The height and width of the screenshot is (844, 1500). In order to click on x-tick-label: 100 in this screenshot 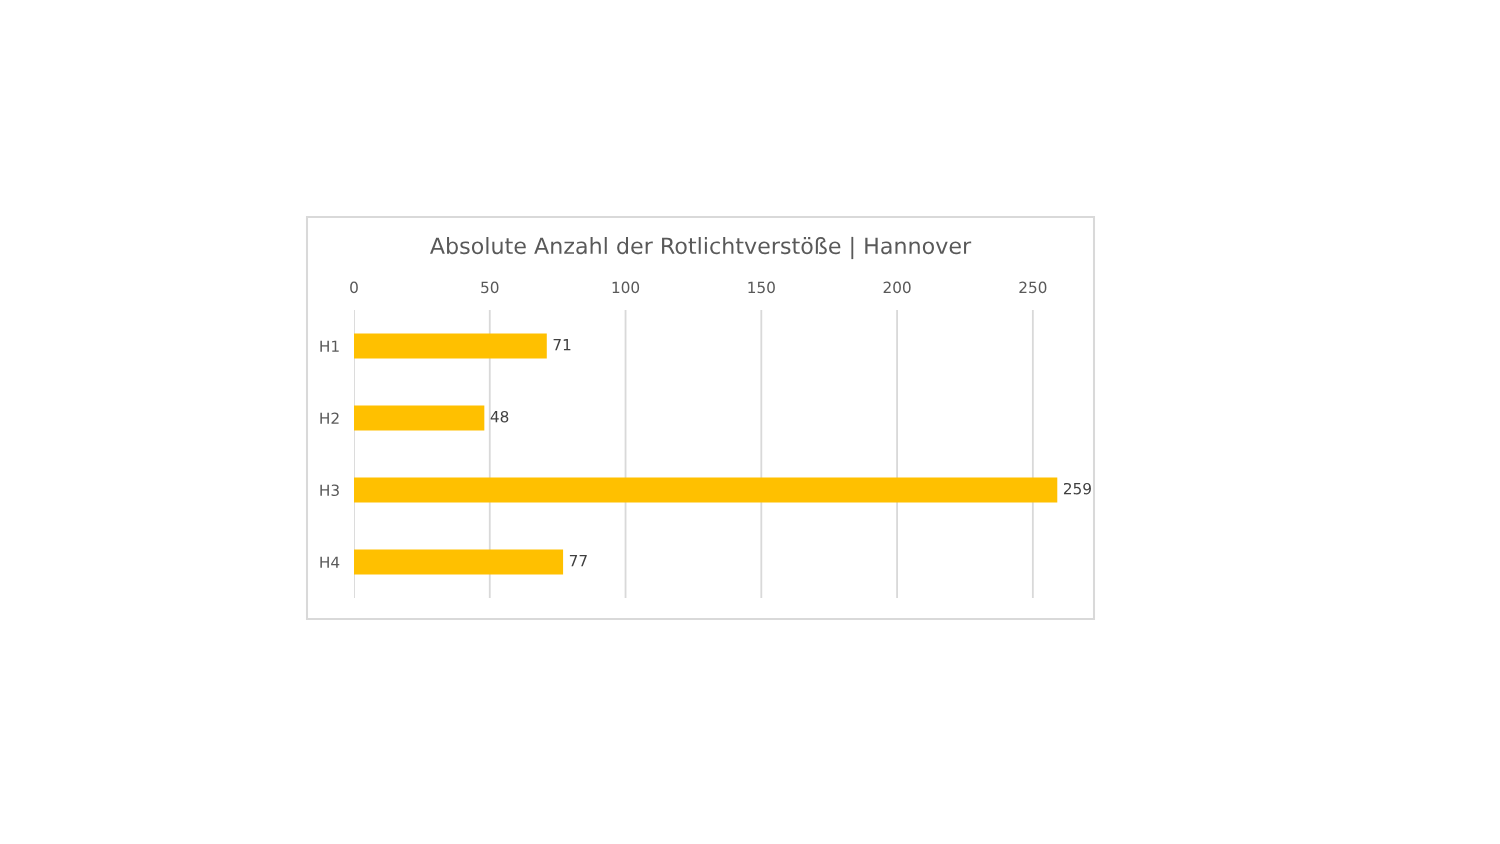, I will do `click(626, 287)`.